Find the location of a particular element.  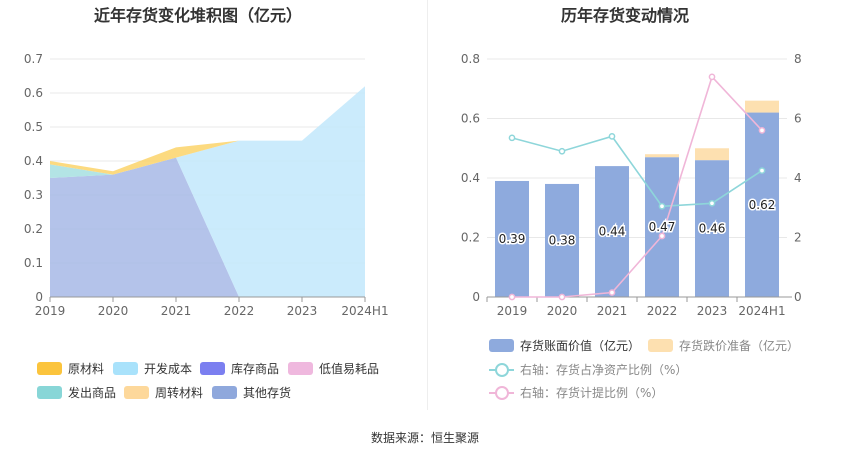

legend-item-book-value: 存货账面价值（亿元） is located at coordinates (564, 345).